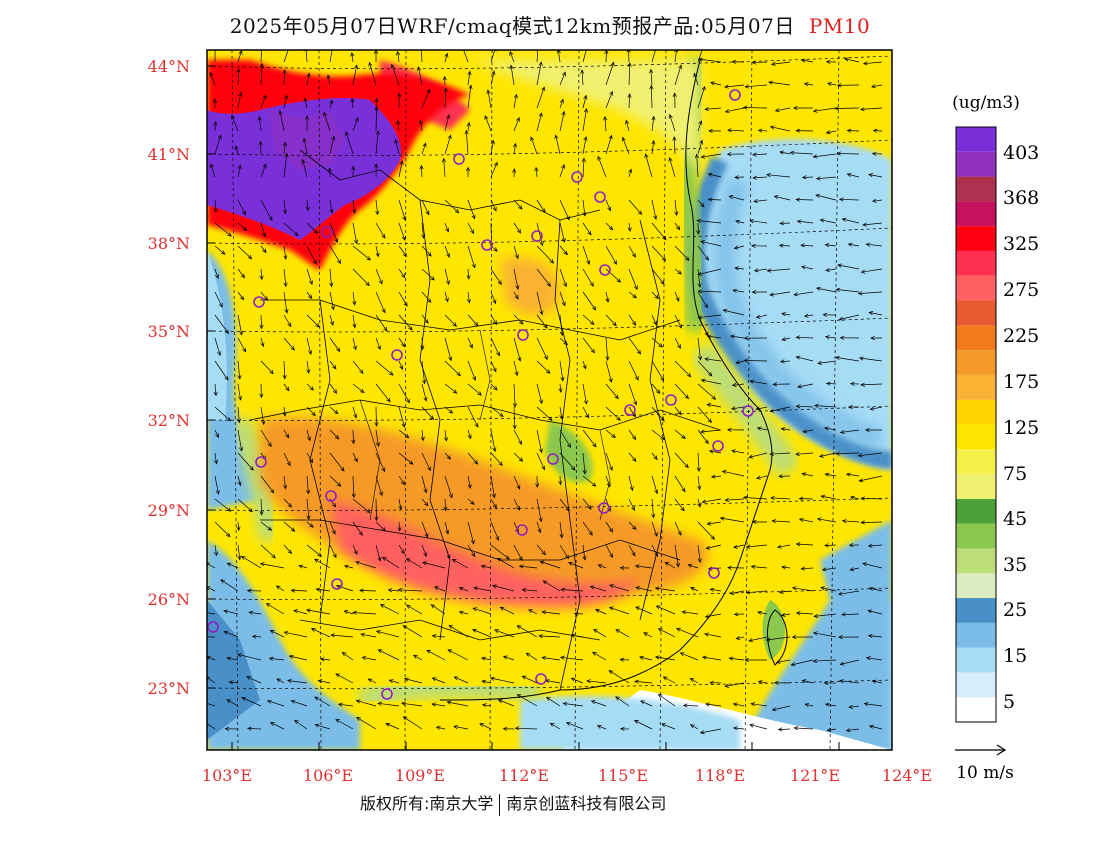 Image resolution: width=1100 pixels, height=850 pixels. What do you see at coordinates (550, 24) in the screenshot?
I see `figure-title: 2025年05月07日WRF/cmaq模式12km预报产品:05月07日 PM10` at bounding box center [550, 24].